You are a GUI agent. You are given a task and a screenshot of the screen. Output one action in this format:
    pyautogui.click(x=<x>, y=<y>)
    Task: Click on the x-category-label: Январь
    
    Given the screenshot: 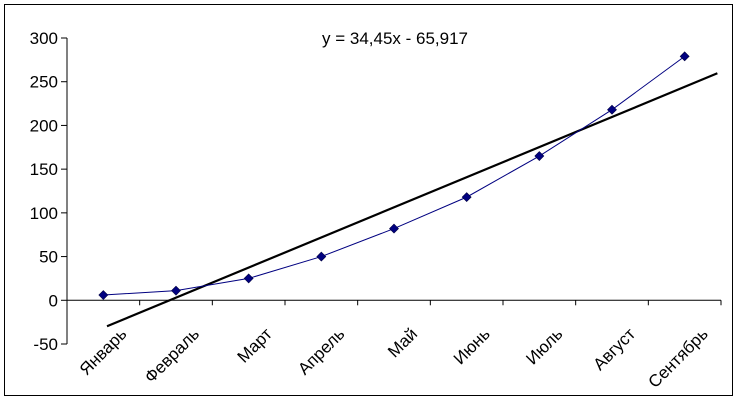 What is the action you would take?
    pyautogui.click(x=103, y=351)
    